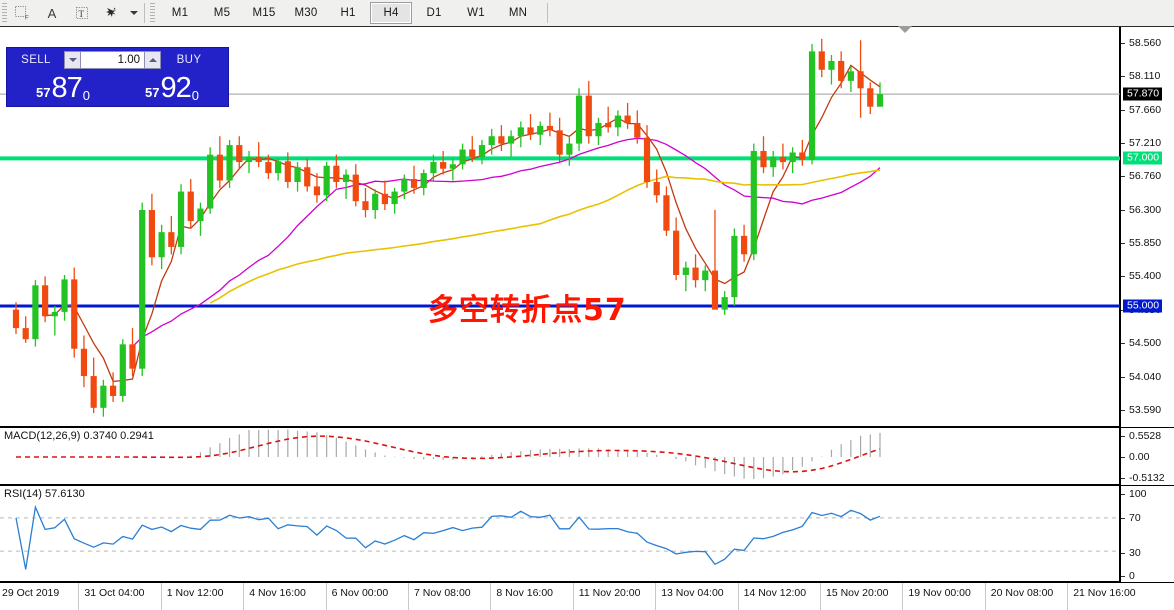 The image size is (1174, 610). Describe the element at coordinates (525, 593) in the screenshot. I see `time-label: 8 Nov 16:00` at that location.